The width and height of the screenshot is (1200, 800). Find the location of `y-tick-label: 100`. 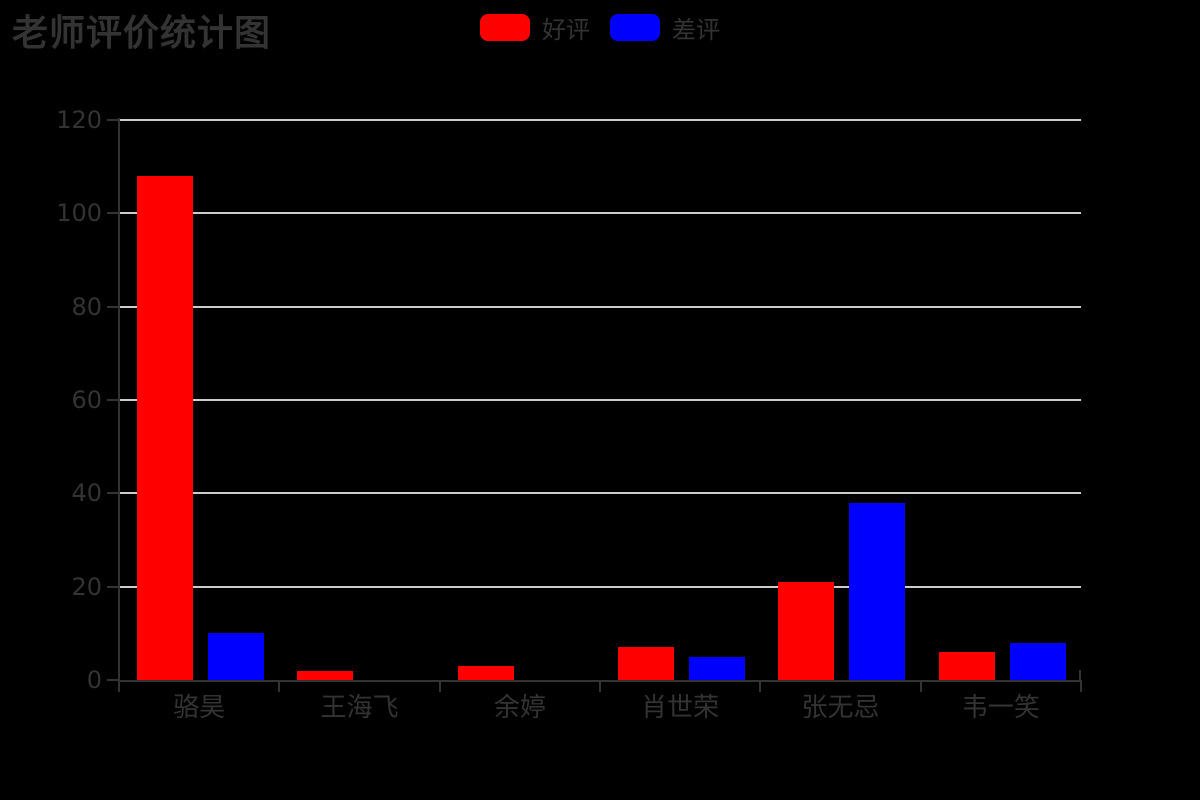

y-tick-label: 100 is located at coordinates (79, 213).